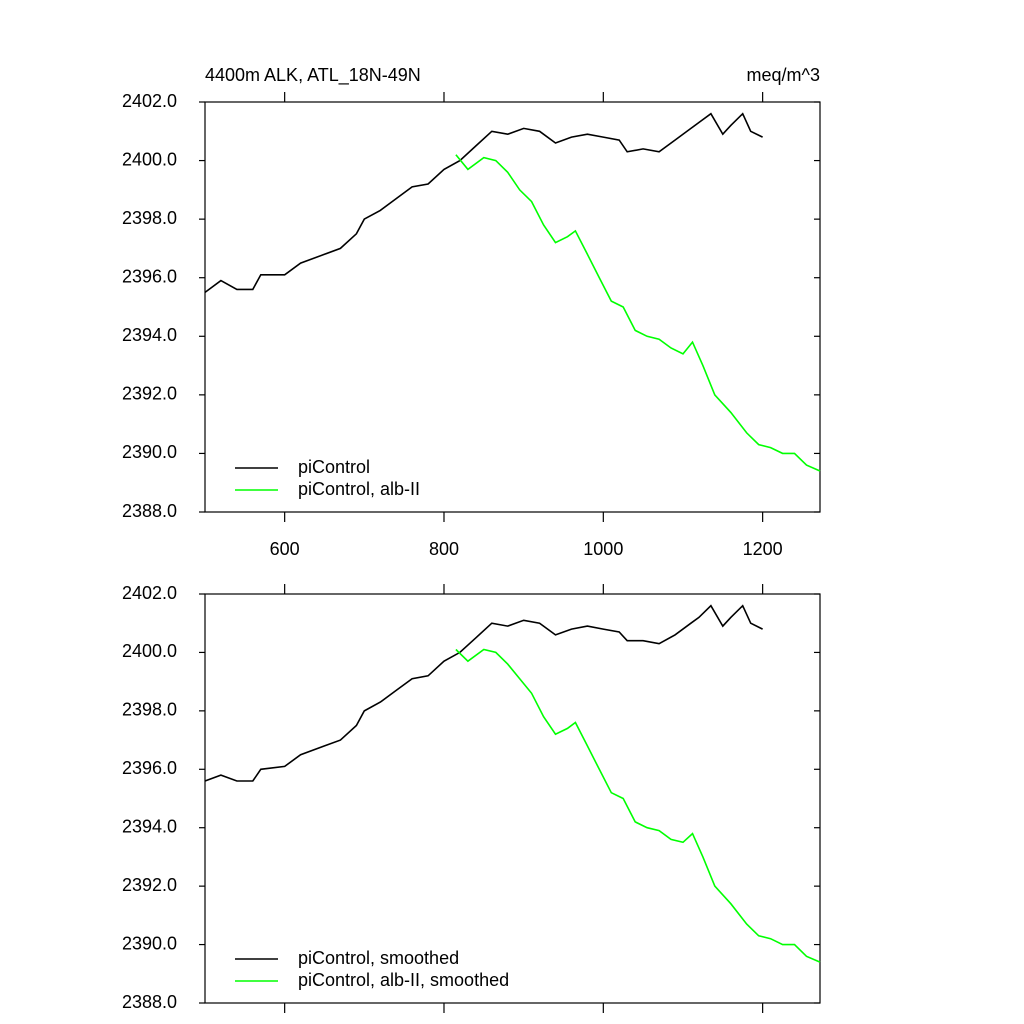 This screenshot has height=1024, width=1024. What do you see at coordinates (783, 75) in the screenshot?
I see `units-label: meq/m^3` at bounding box center [783, 75].